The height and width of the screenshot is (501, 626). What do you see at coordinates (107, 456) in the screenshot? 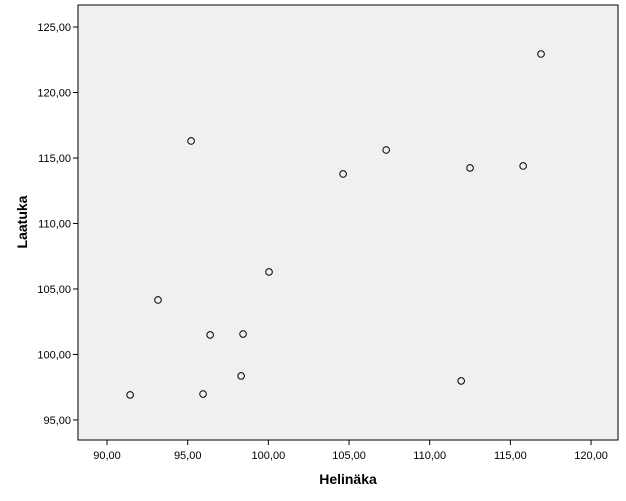
I see `x-tick-label: 90,00` at bounding box center [107, 456].